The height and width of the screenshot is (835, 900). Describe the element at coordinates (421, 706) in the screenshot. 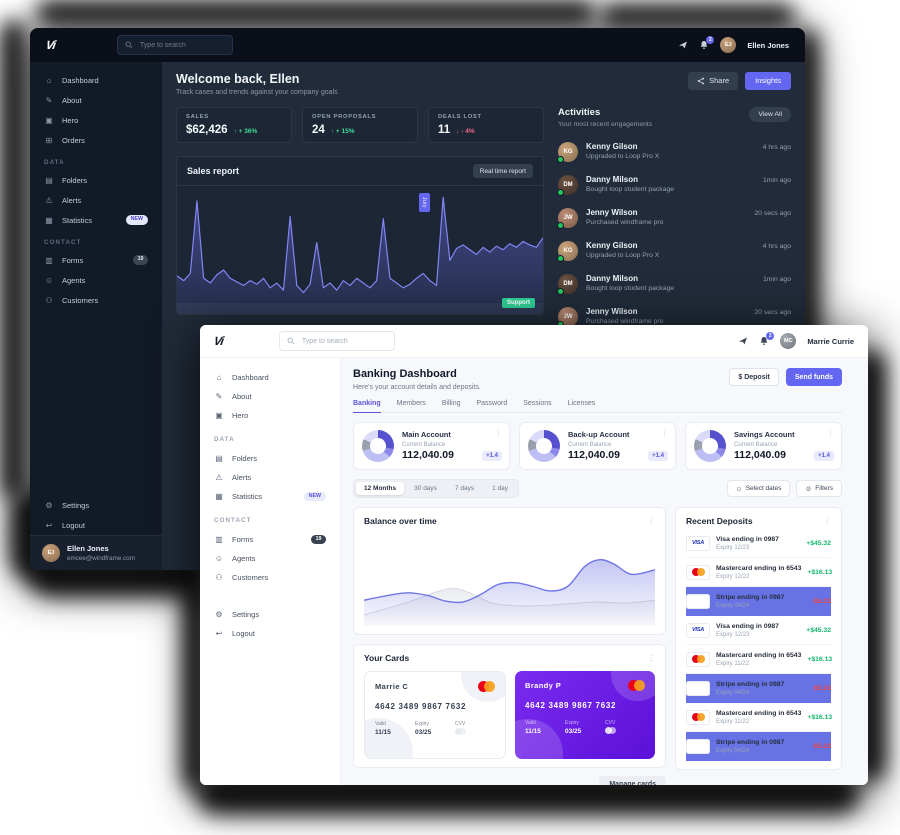

I see `card-number: 4642 3489 9867 7632` at that location.